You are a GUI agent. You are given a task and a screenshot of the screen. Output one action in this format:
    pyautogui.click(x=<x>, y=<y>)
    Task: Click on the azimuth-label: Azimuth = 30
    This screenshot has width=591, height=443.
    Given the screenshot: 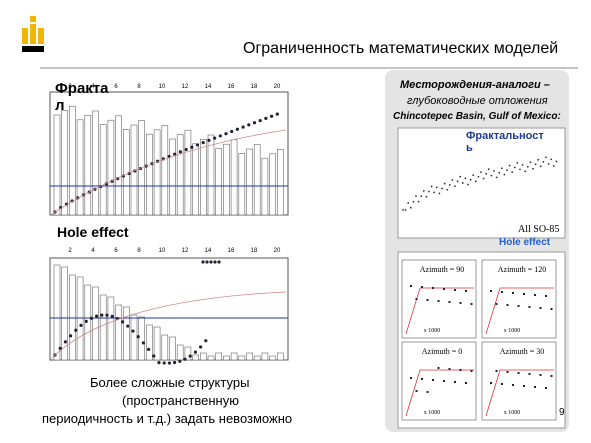 What is the action you would take?
    pyautogui.click(x=522, y=351)
    